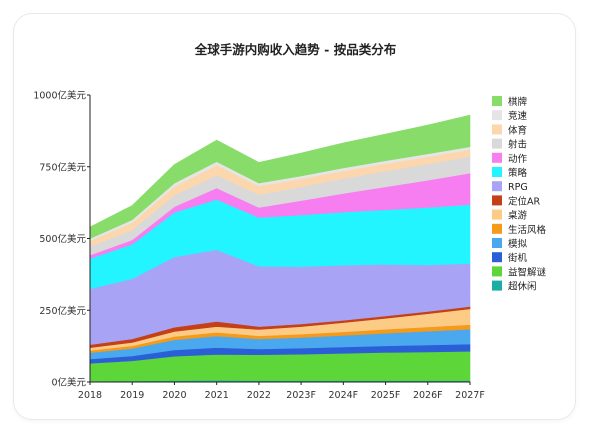  I want to click on legend-label: 策略, so click(518, 173).